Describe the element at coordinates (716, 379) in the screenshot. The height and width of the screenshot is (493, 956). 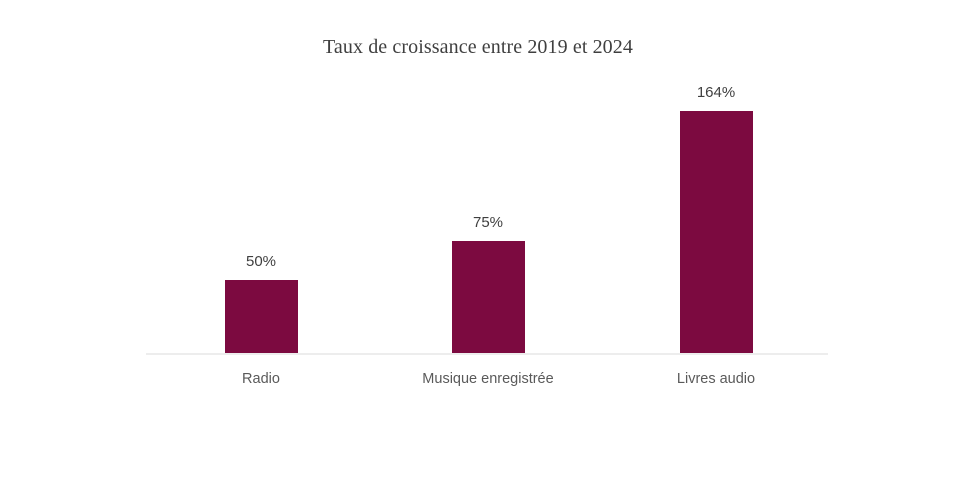
I see `category-label-livres-audio: Livres audio` at that location.